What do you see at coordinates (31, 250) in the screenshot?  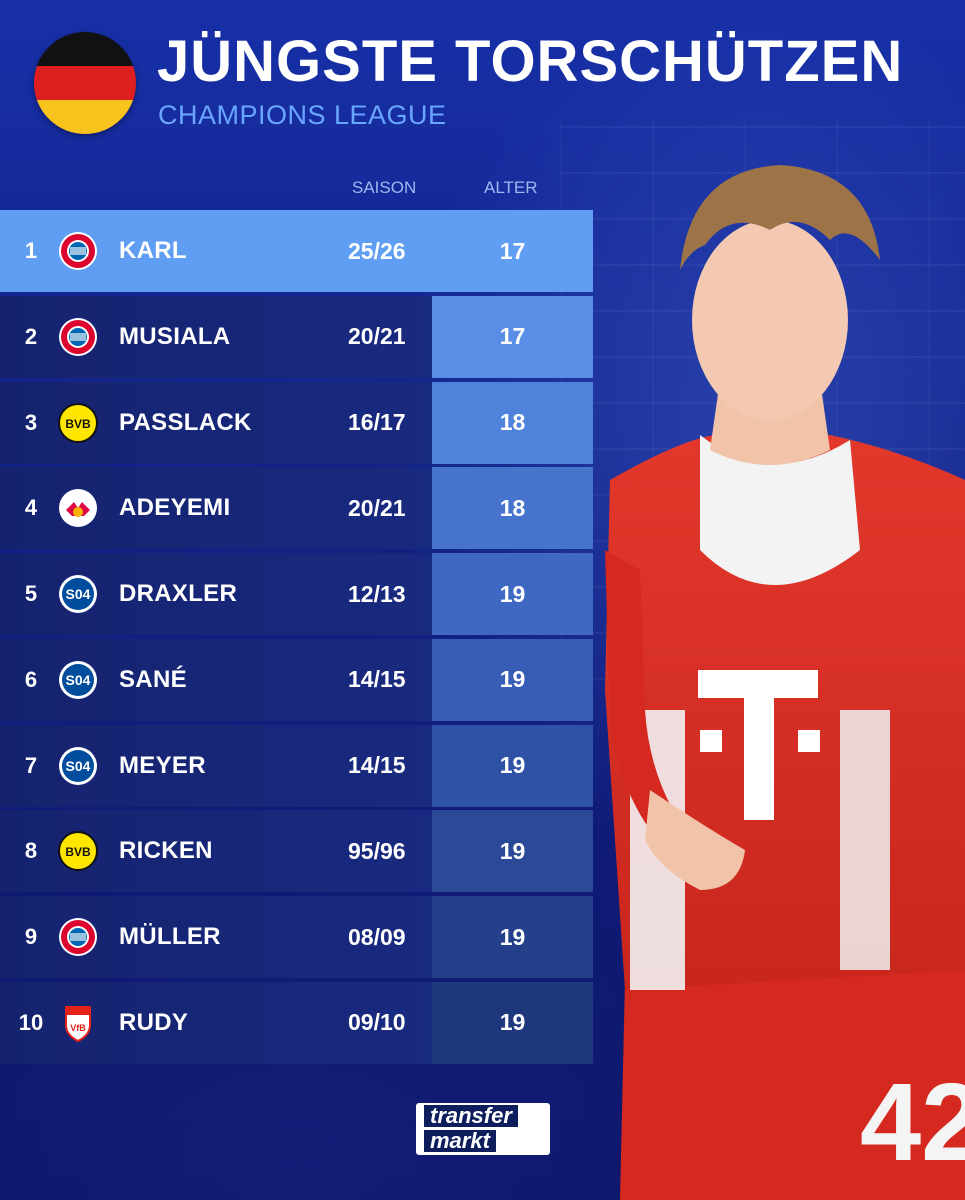 I see `rank-number: 1` at bounding box center [31, 250].